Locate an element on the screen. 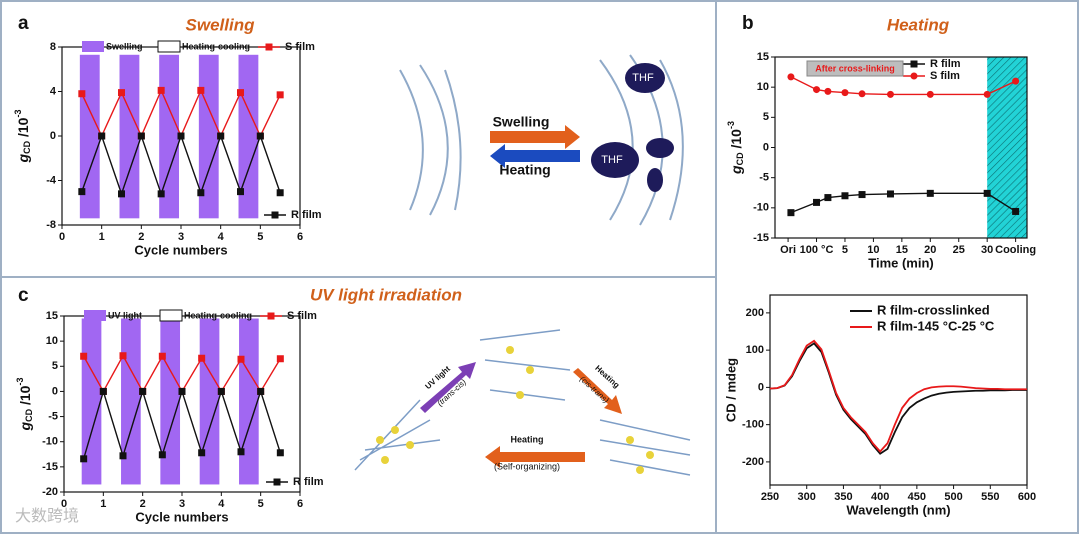  x-tick-label: Ori is located at coordinates (788, 250).